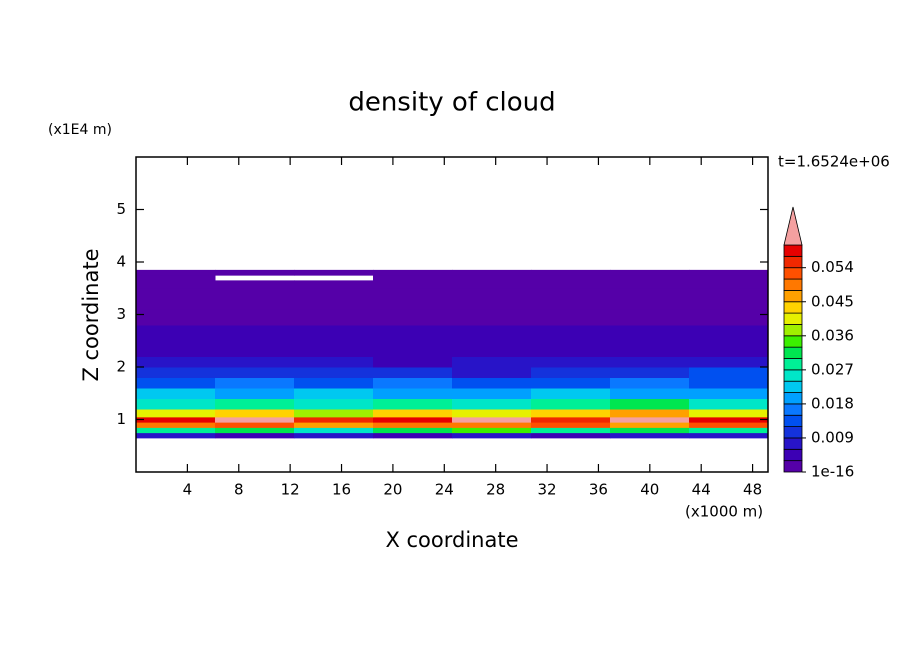  What do you see at coordinates (832, 369) in the screenshot?
I see `colorbar-tick-label: 0.027` at bounding box center [832, 369].